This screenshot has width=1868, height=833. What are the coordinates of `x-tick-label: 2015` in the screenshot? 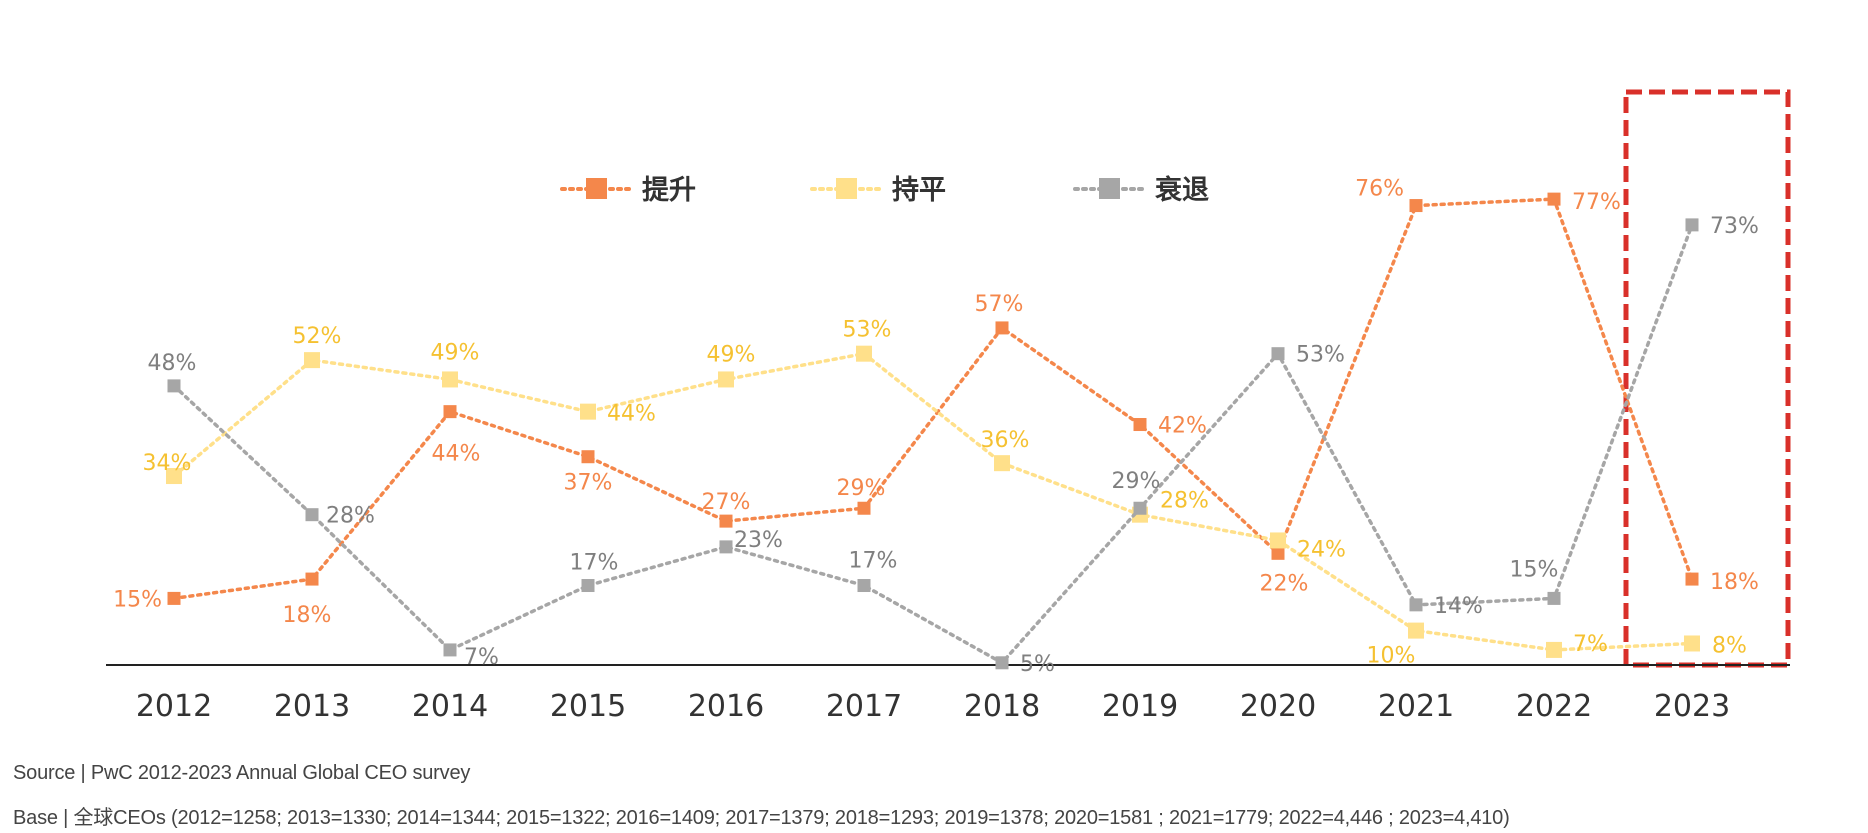 It's located at (588, 706).